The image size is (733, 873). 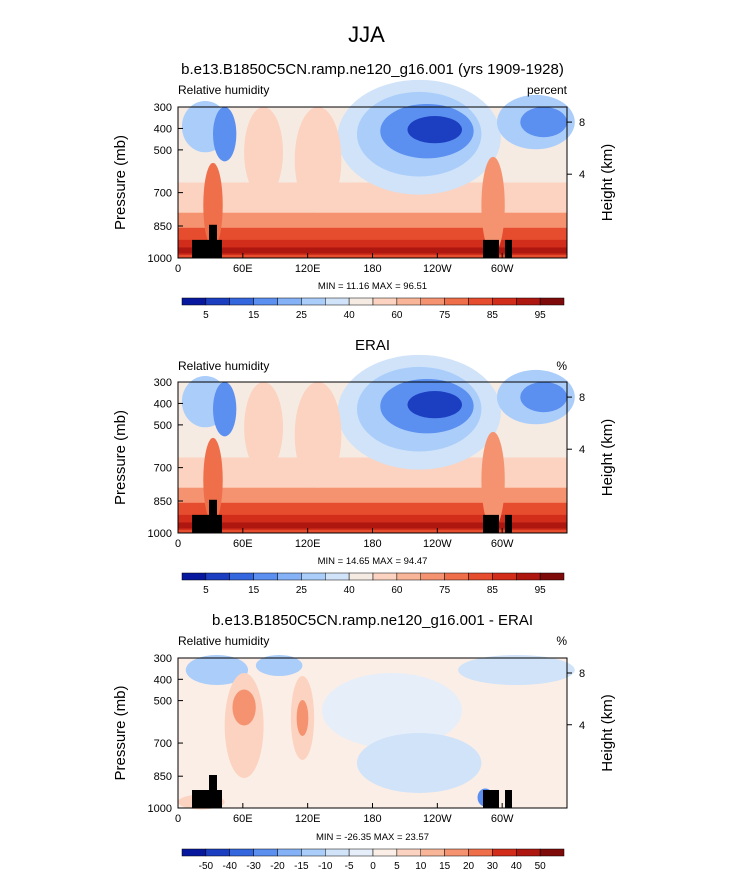 What do you see at coordinates (561, 366) in the screenshot?
I see `right-label: %` at bounding box center [561, 366].